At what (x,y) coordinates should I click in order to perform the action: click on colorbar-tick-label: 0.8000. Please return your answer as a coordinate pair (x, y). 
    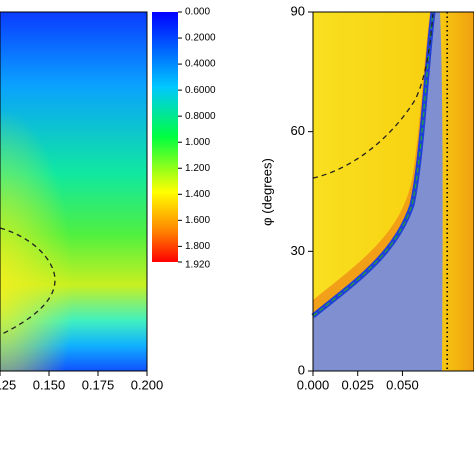
    Looking at the image, I should click on (200, 116).